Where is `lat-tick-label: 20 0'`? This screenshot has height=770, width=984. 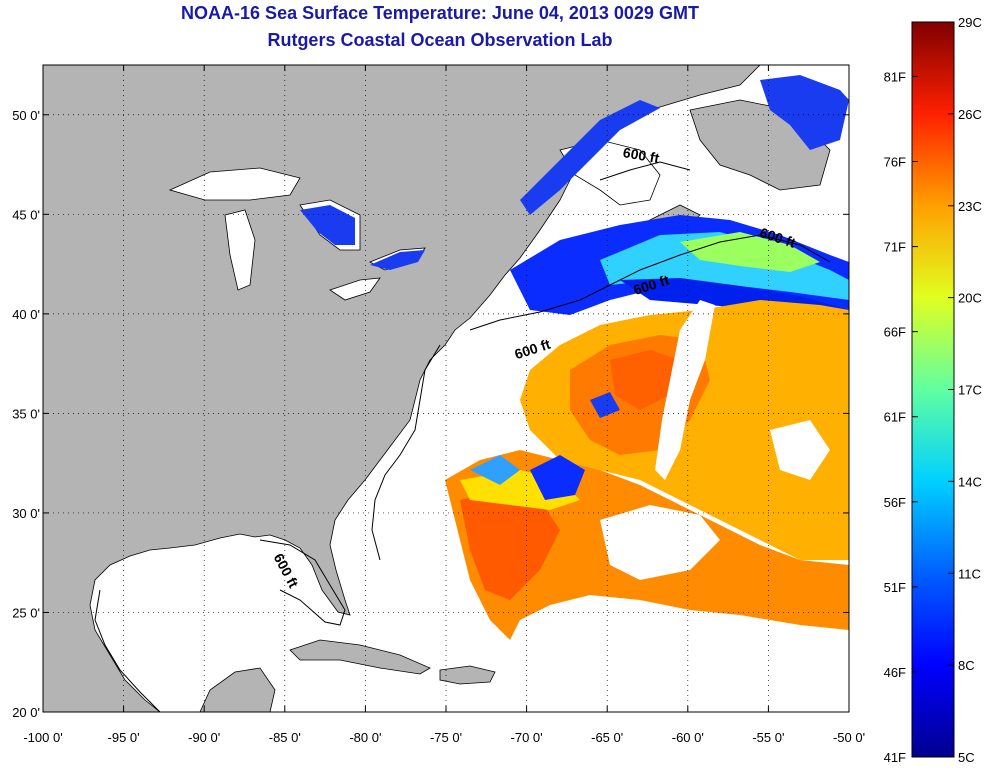 lat-tick-label: 20 0' is located at coordinates (26, 712).